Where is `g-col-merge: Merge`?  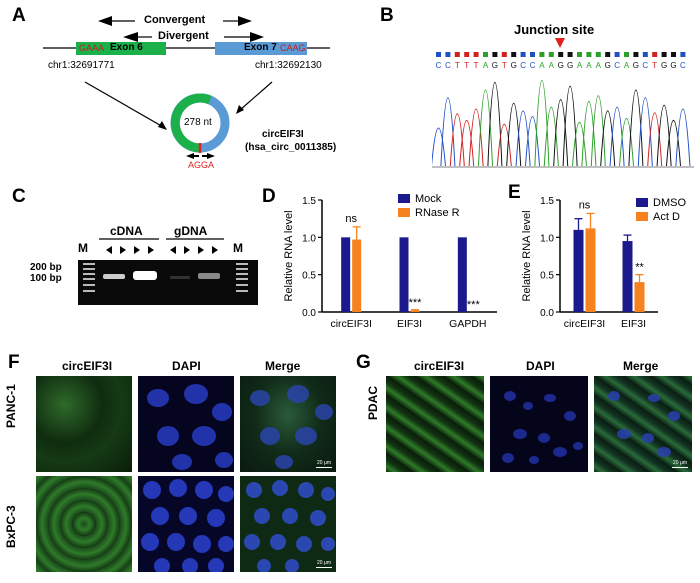
g-col-merge: Merge is located at coordinates (641, 366).